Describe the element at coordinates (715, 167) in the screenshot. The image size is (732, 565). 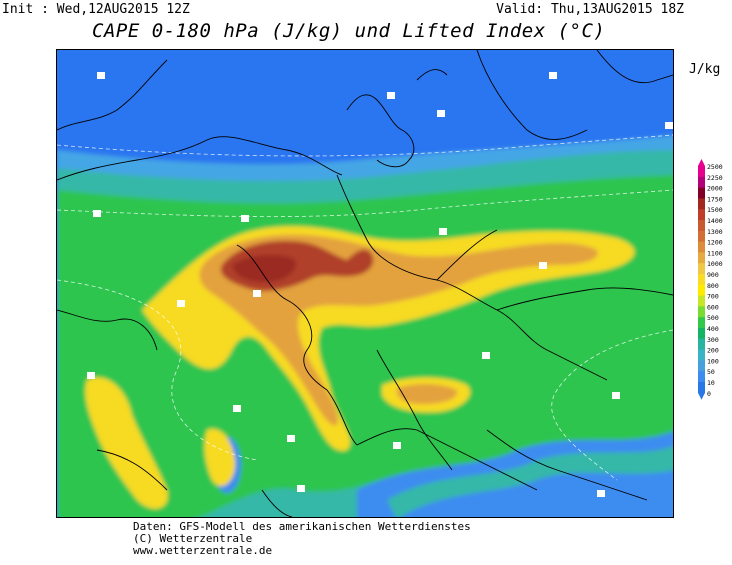
I see `legend-level-label: 2500` at that location.